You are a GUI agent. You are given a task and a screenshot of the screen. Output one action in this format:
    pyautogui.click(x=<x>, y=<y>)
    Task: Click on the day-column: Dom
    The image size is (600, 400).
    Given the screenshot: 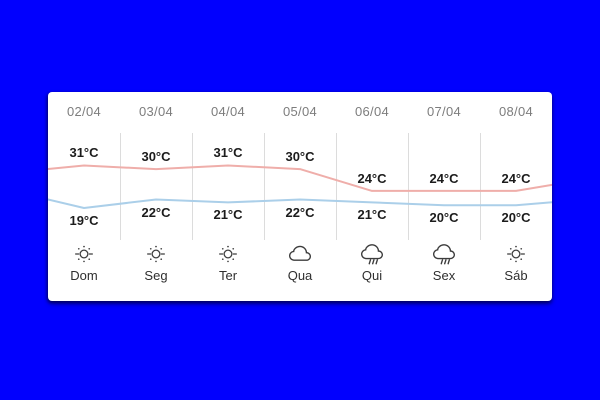 What is the action you would take?
    pyautogui.click(x=84, y=265)
    